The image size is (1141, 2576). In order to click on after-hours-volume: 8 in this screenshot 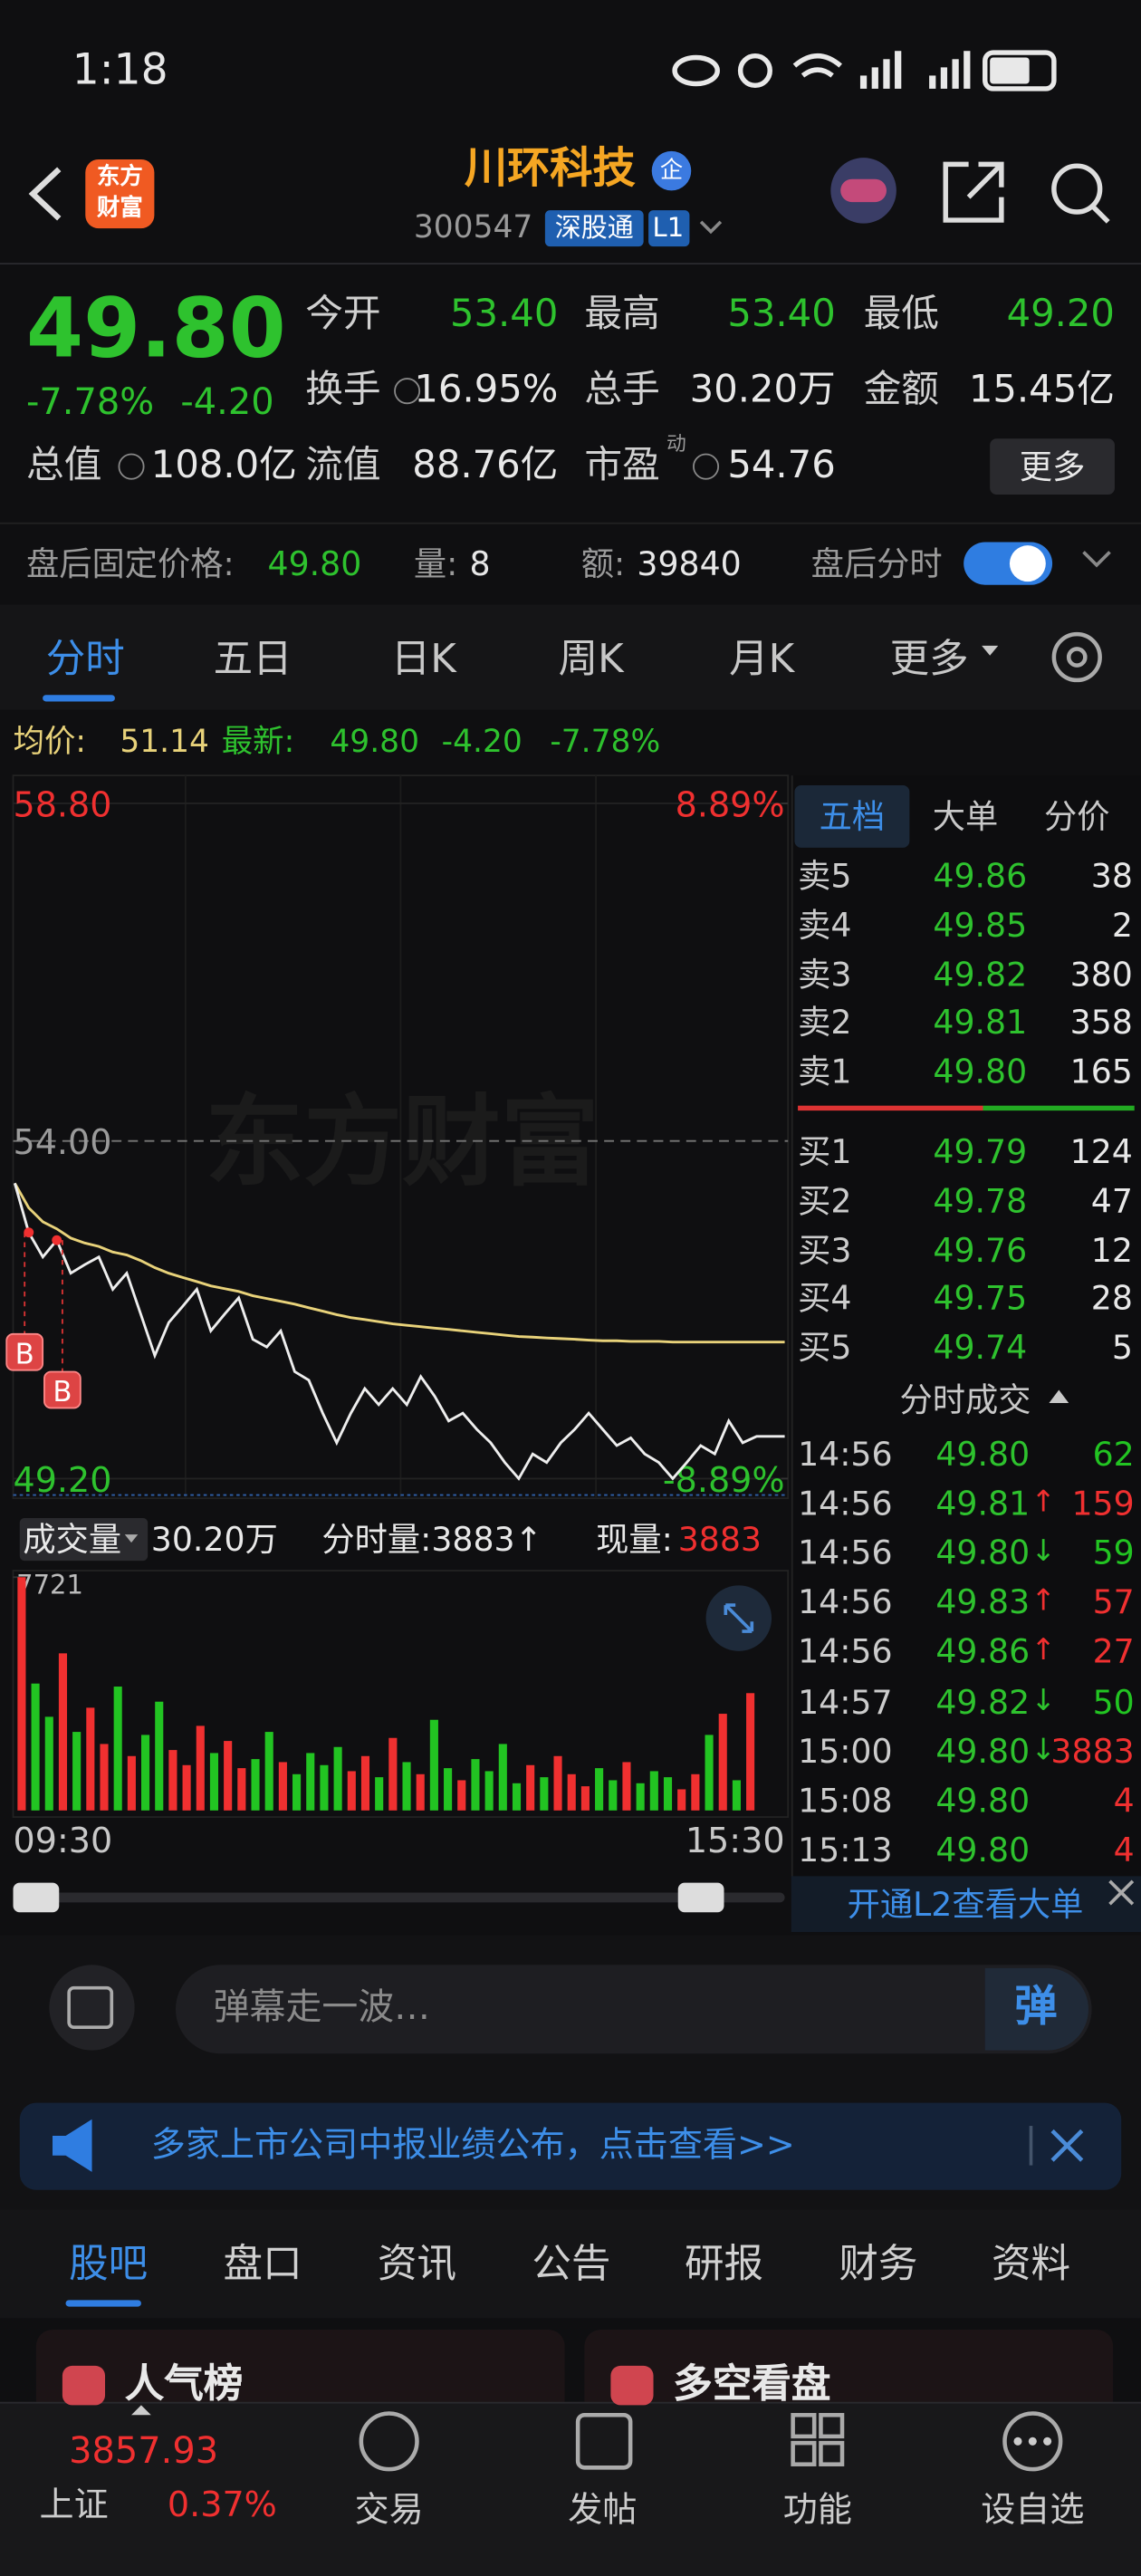, I will do `click(480, 563)`.